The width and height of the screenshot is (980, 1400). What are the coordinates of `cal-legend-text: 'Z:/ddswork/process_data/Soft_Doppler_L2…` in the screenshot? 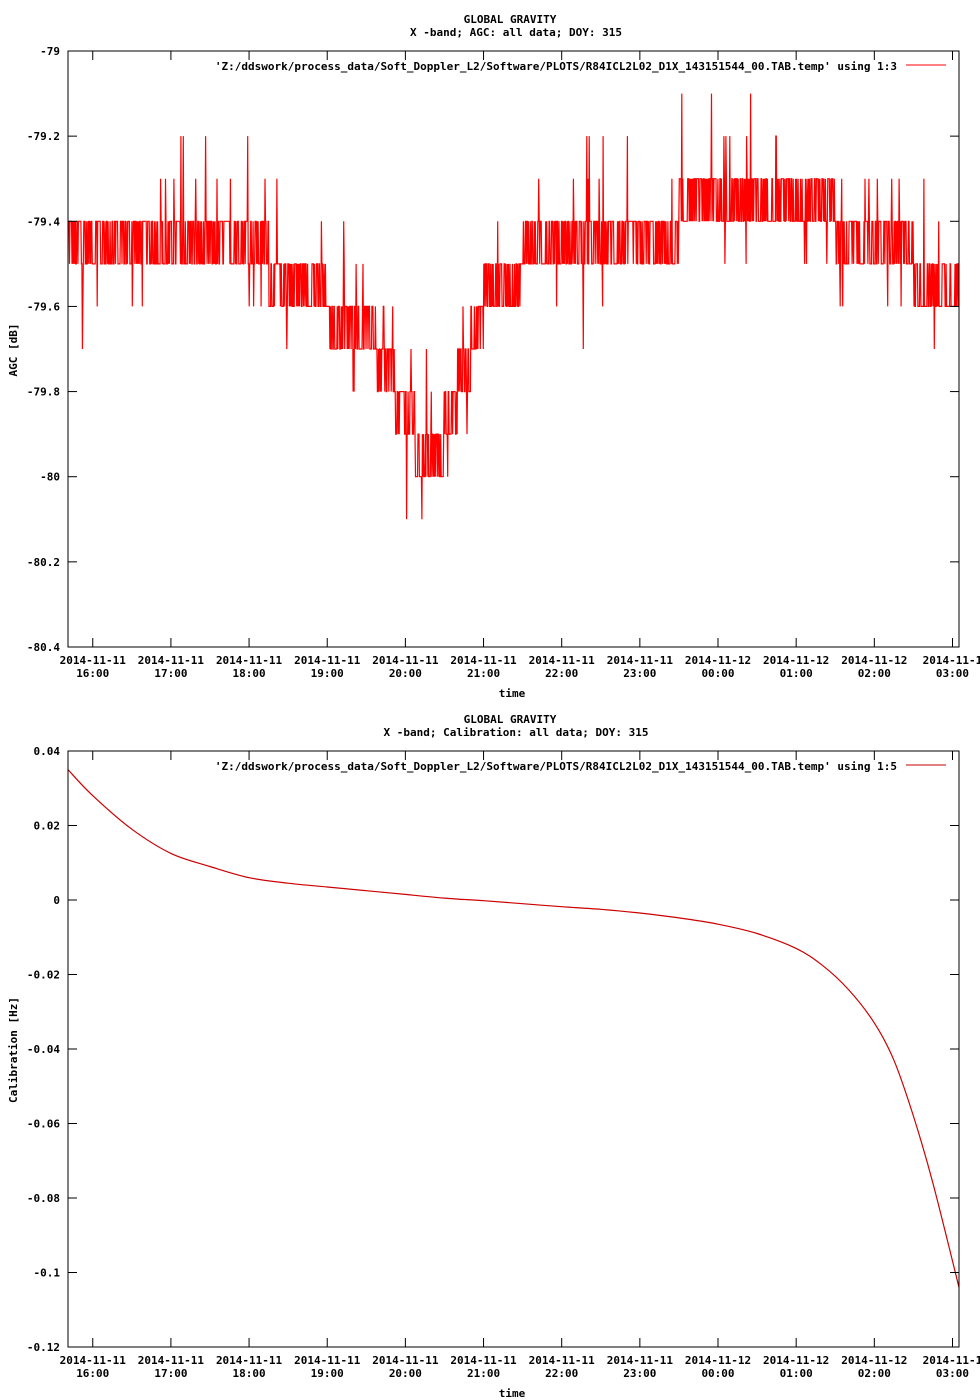 It's located at (556, 766).